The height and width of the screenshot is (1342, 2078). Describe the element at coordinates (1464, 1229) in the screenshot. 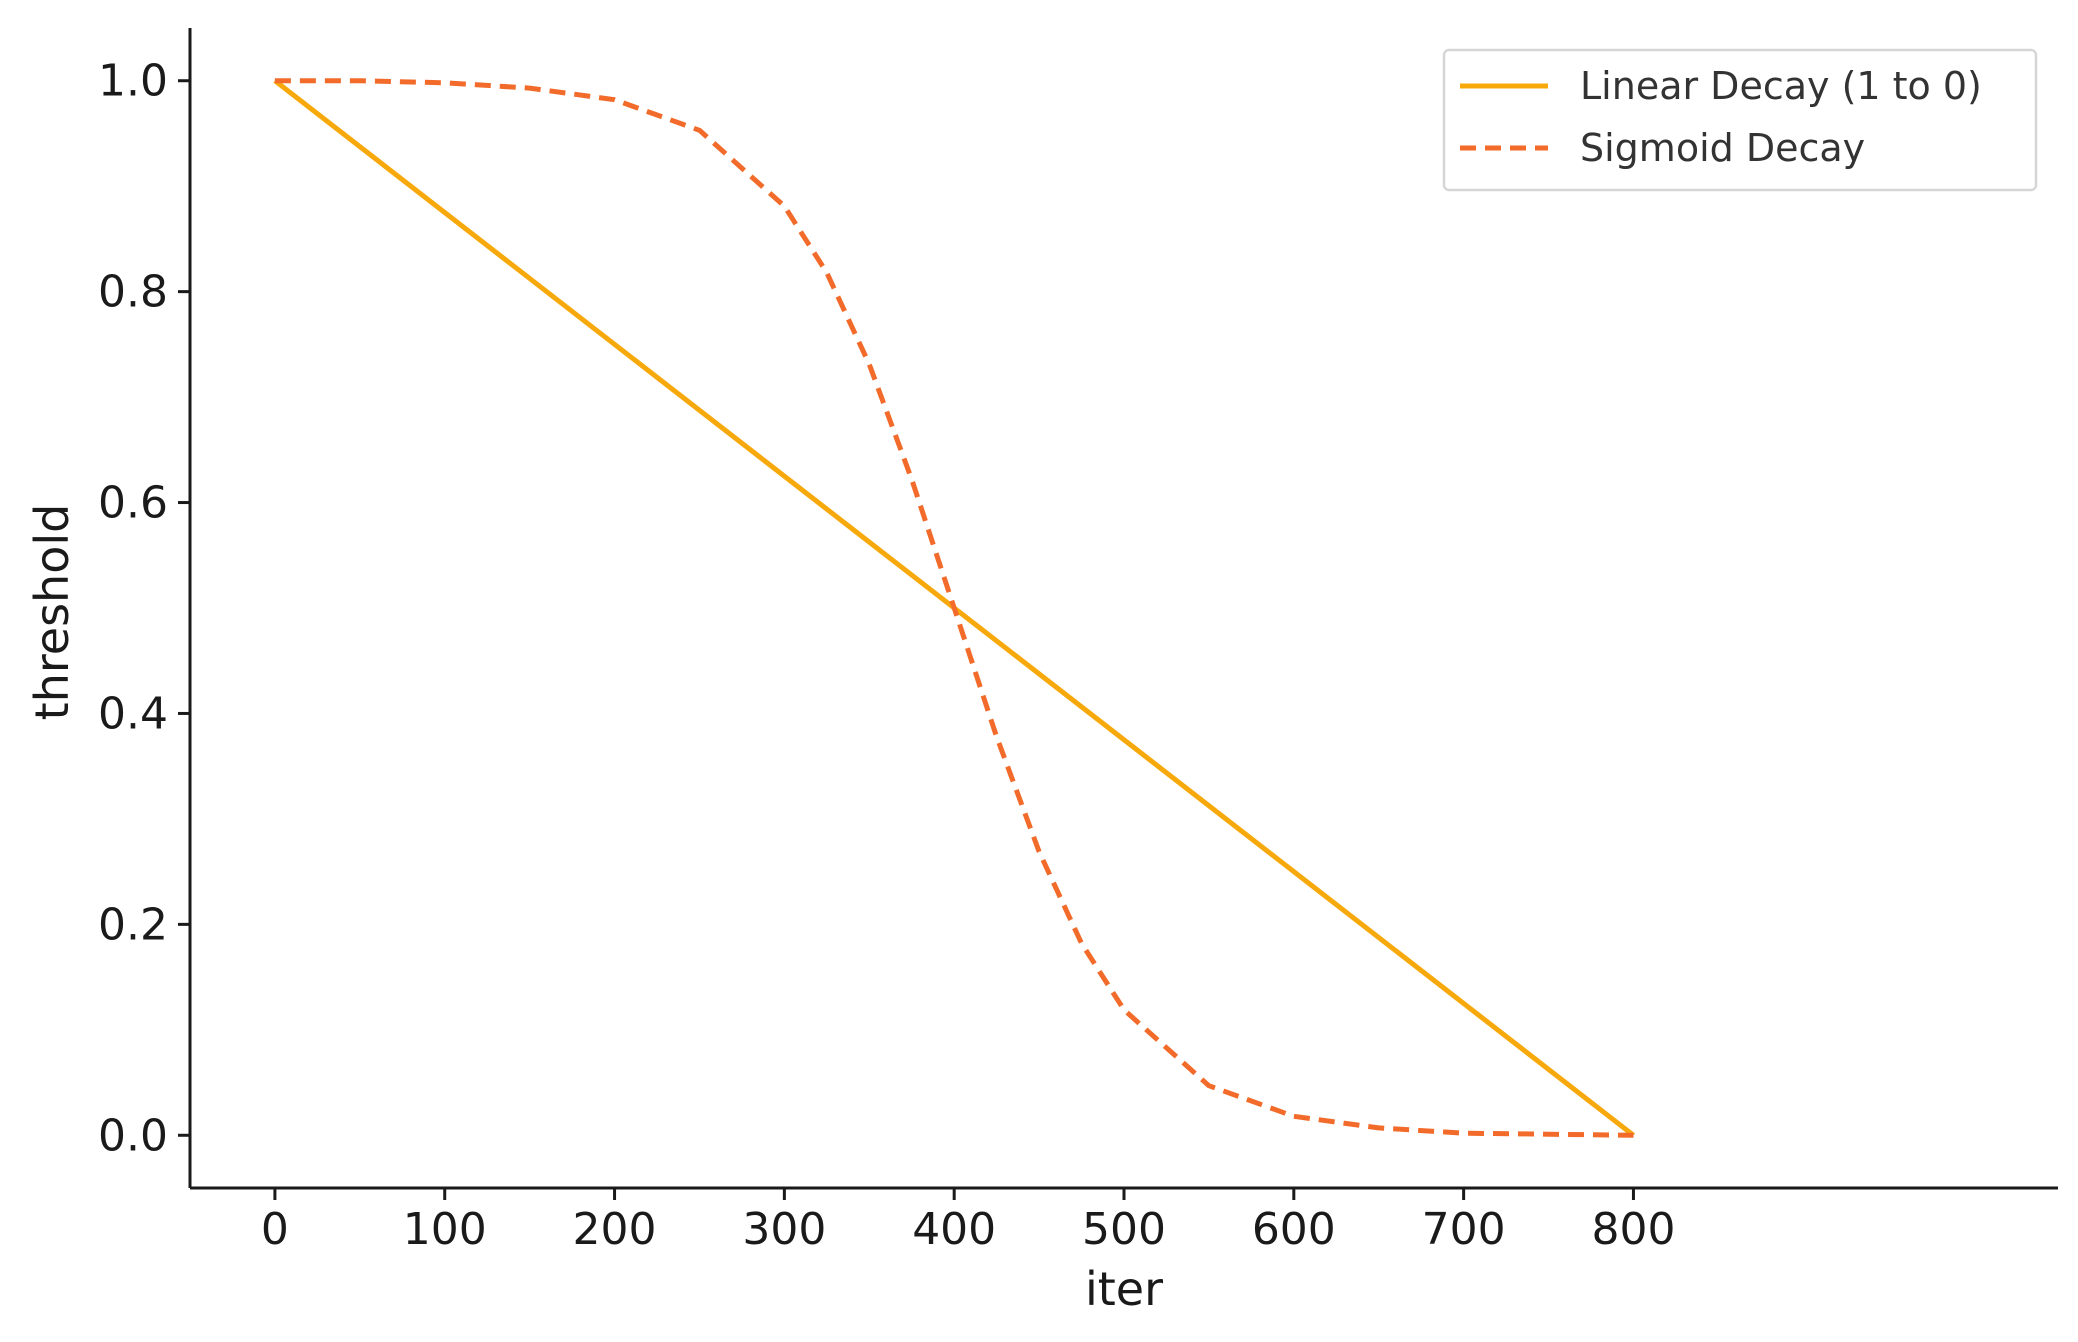

I see `x-tick-label: 700` at that location.